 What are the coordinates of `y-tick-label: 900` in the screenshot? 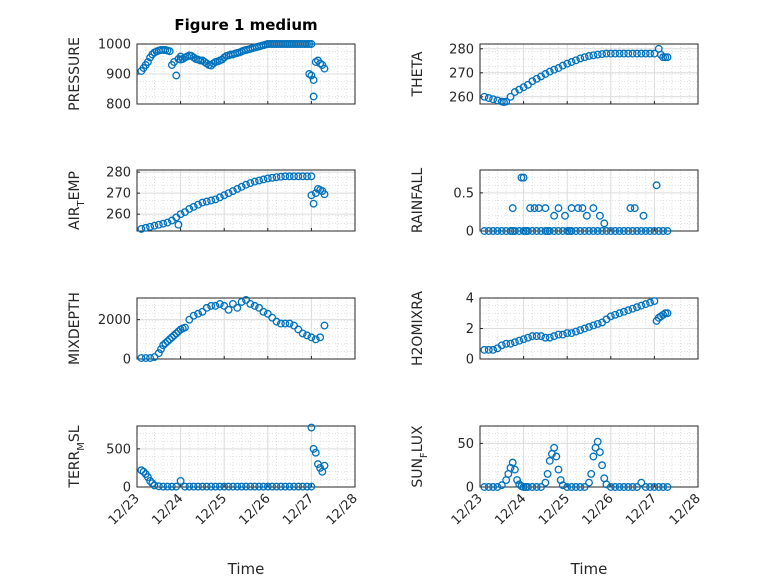 It's located at (118, 75).